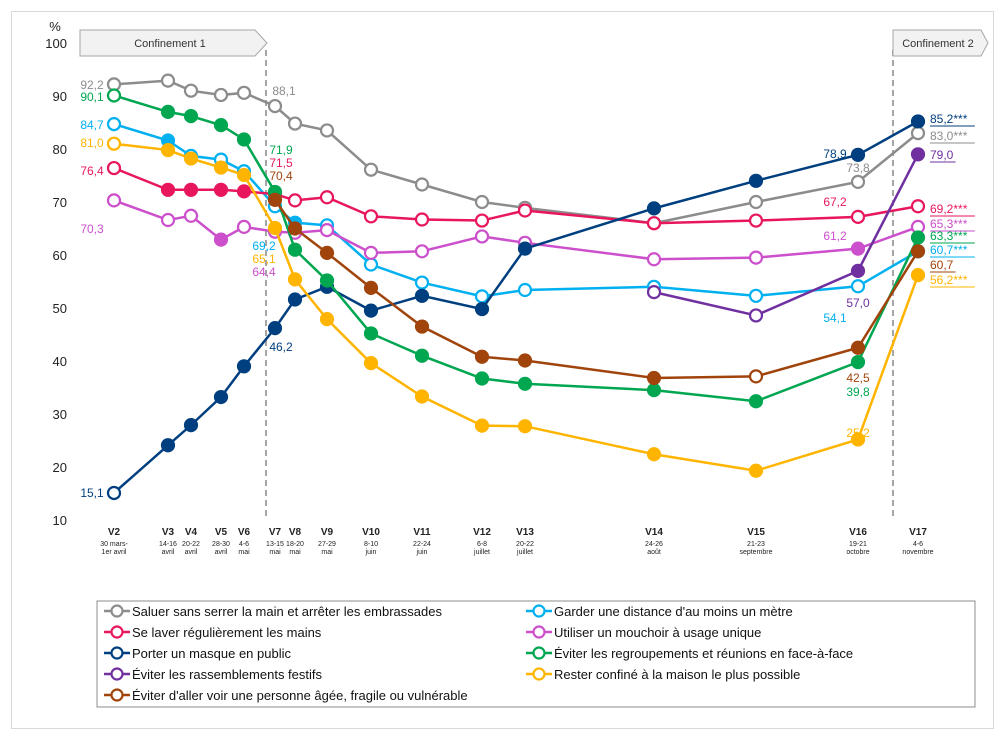 This screenshot has width=1008, height=742. I want to click on confinement-2-banner, so click(940, 43).